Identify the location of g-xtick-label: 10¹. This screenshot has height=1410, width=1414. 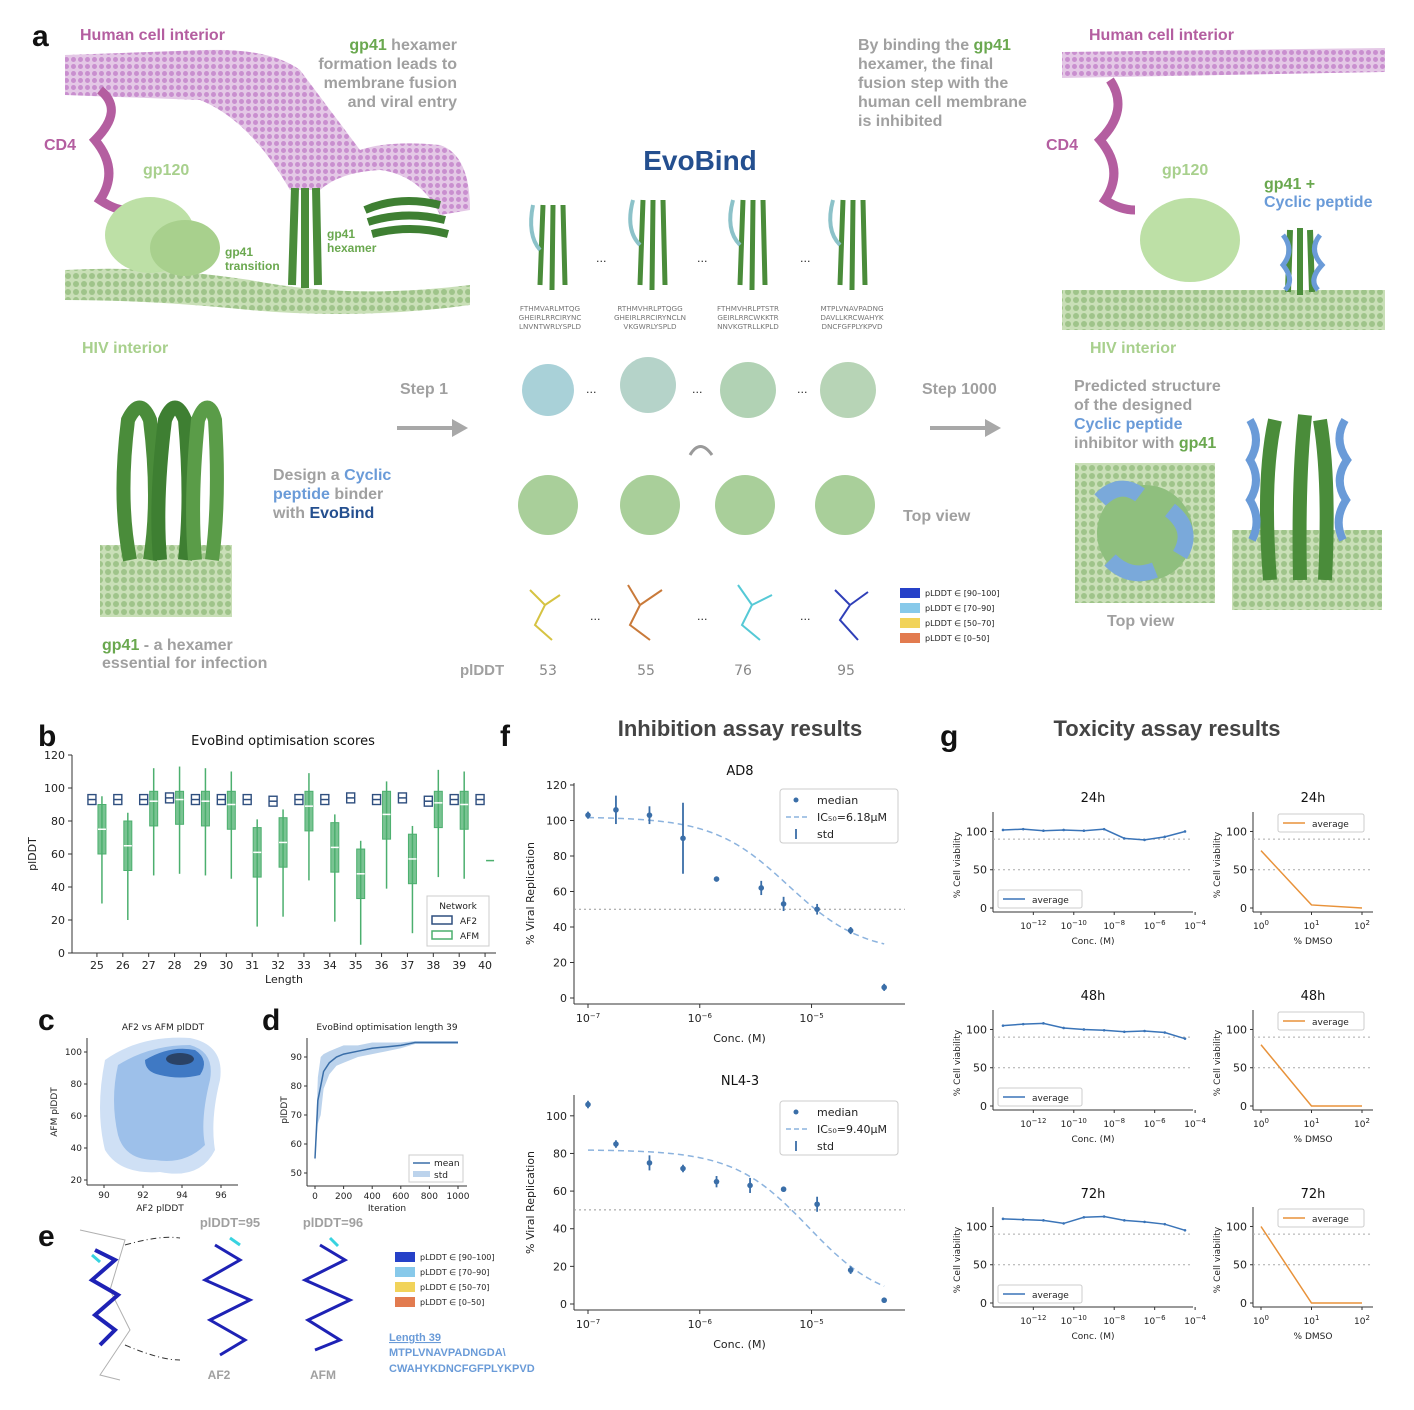
(1312, 1320).